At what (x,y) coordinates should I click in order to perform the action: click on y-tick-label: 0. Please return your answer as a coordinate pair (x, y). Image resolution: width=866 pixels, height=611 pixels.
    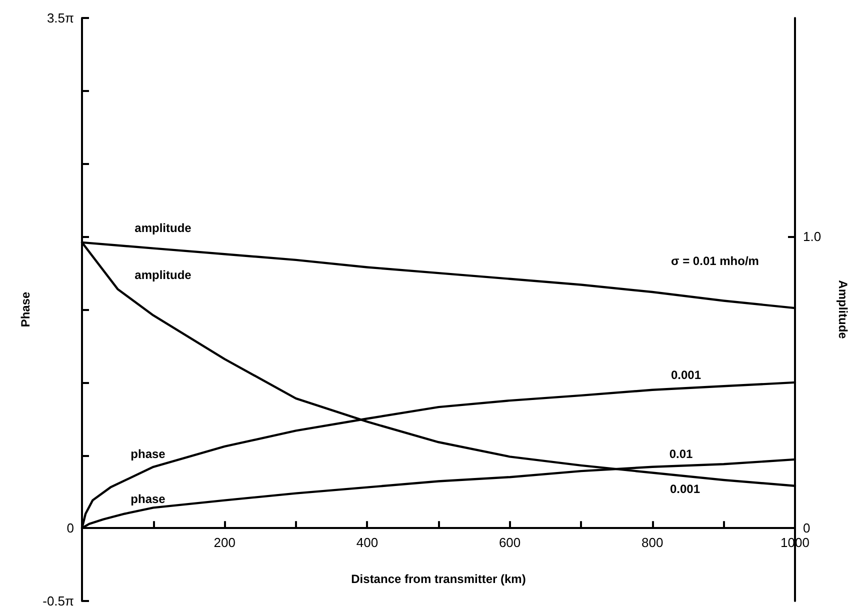
    Looking at the image, I should click on (70, 528).